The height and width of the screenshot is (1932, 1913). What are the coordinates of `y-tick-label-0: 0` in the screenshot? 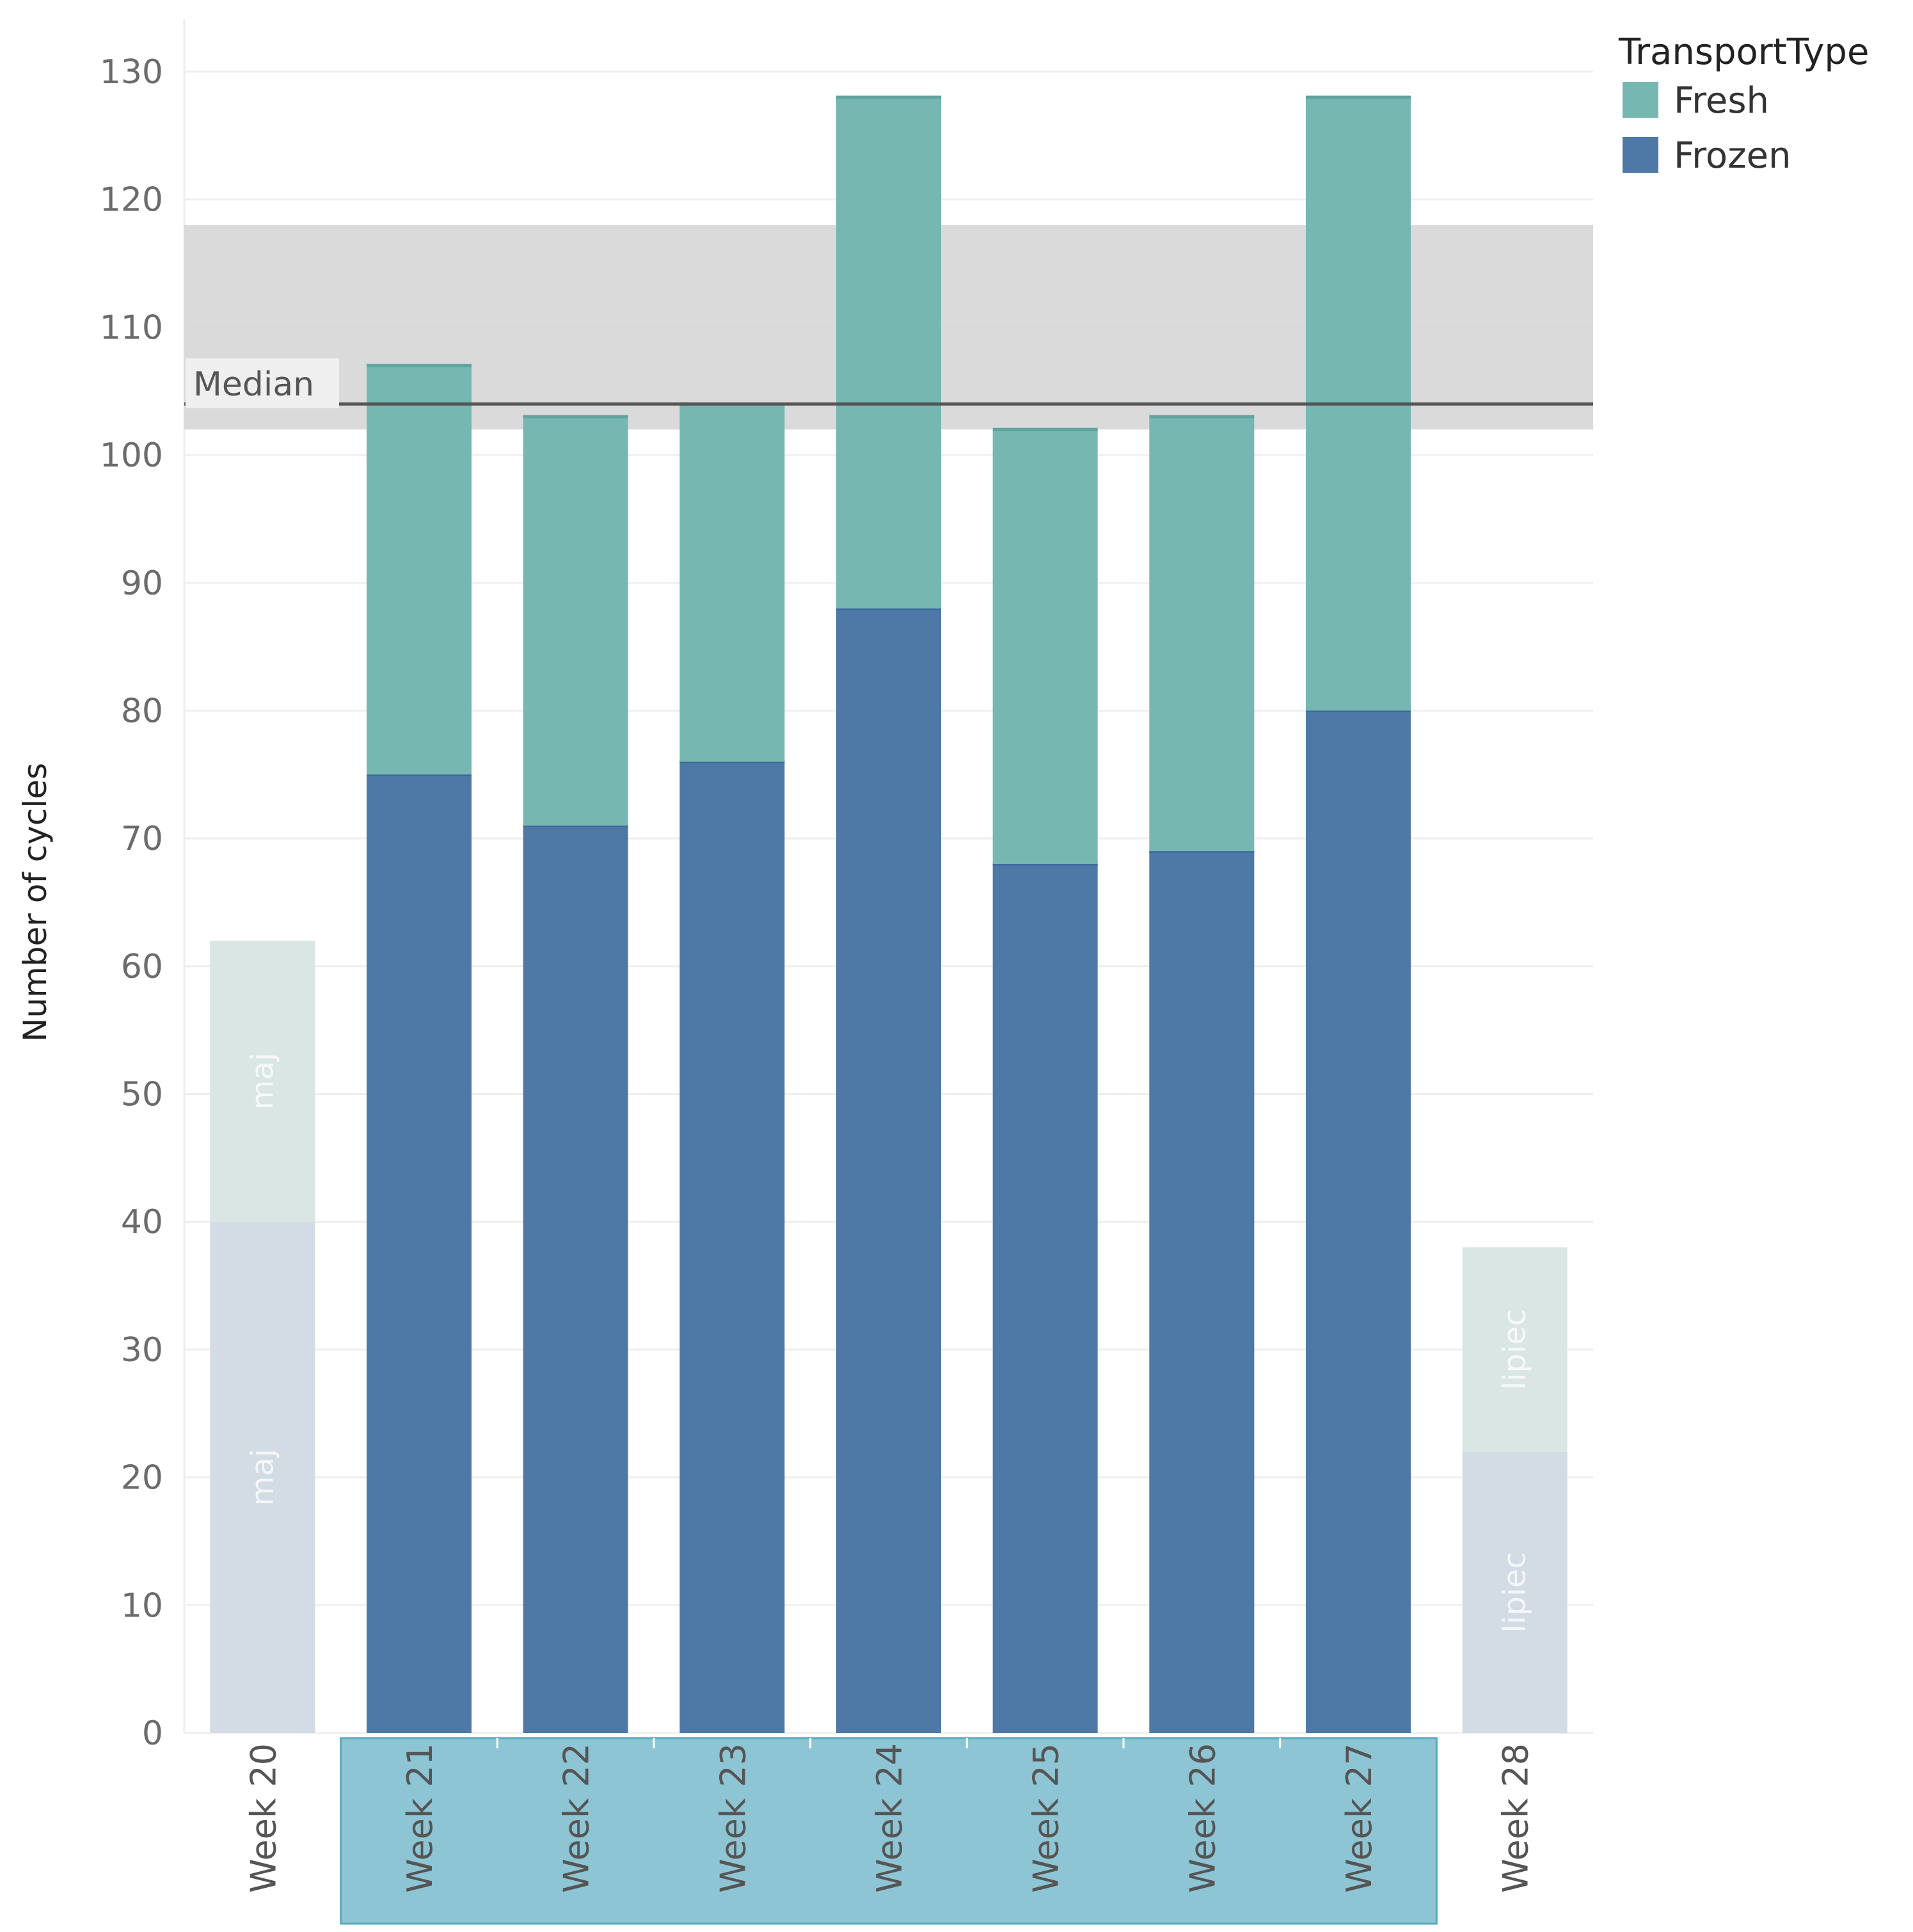 It's located at (152, 1733).